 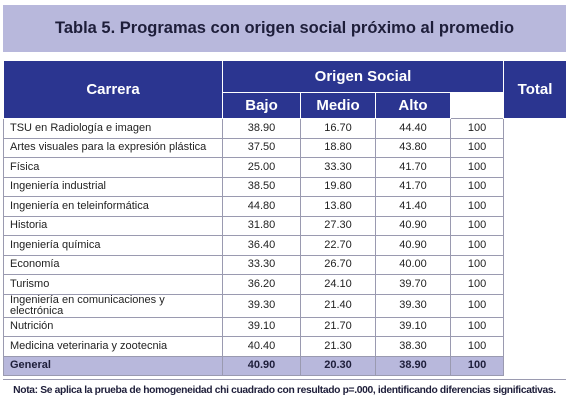 I want to click on table-row: Historia 31.80 27.30 40.90 100, so click(x=285, y=225).